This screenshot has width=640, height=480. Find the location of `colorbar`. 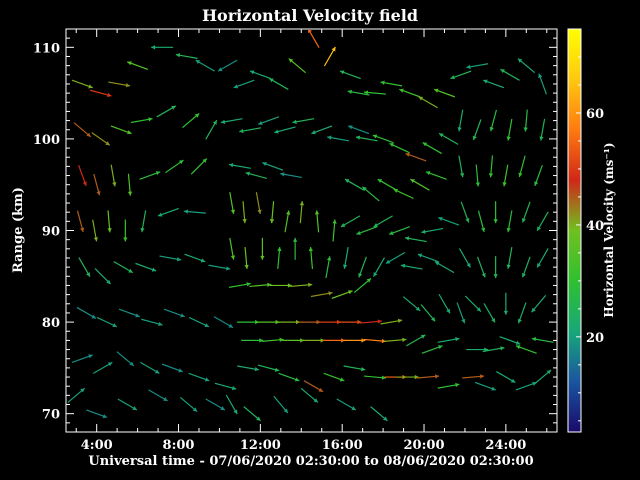

colorbar is located at coordinates (574, 230).